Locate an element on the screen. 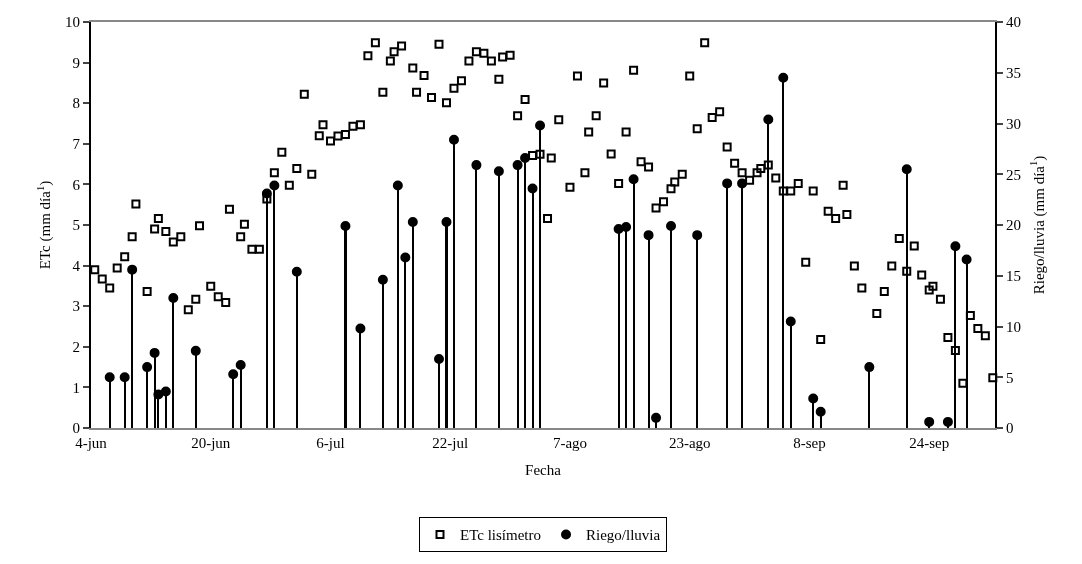 This screenshot has height=564, width=1082. legend-label: ETc lisímetro is located at coordinates (501, 535).